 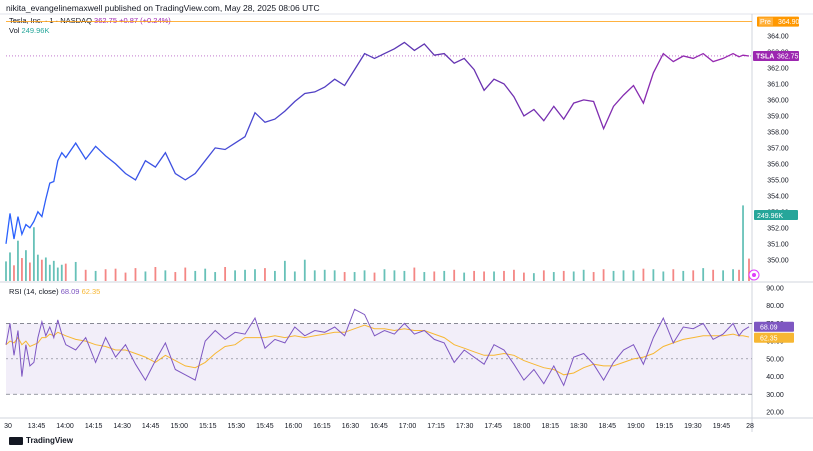 What do you see at coordinates (265, 426) in the screenshot?
I see `time-tick-label: 15:45` at bounding box center [265, 426].